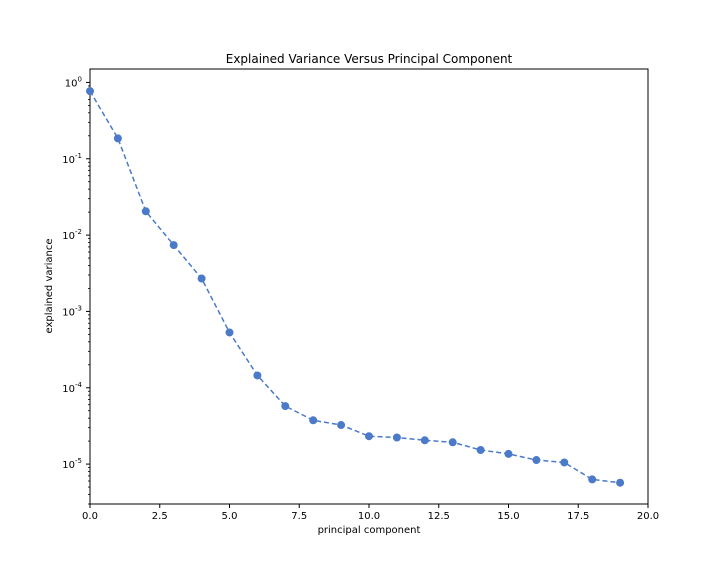  I want to click on x-tick-label: 10.0, so click(369, 516).